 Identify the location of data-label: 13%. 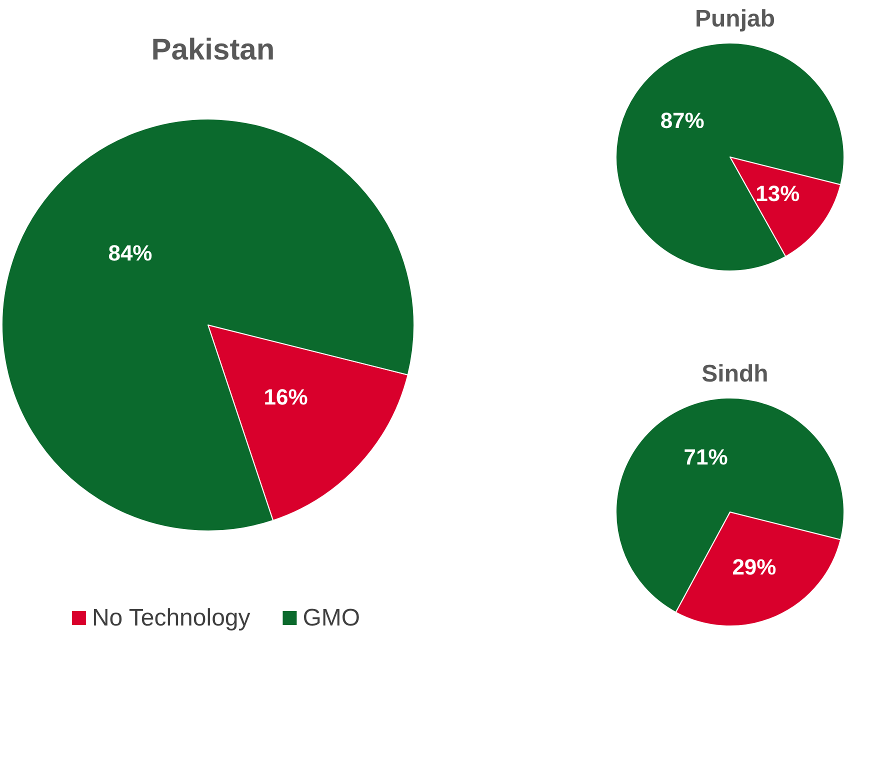
(778, 193).